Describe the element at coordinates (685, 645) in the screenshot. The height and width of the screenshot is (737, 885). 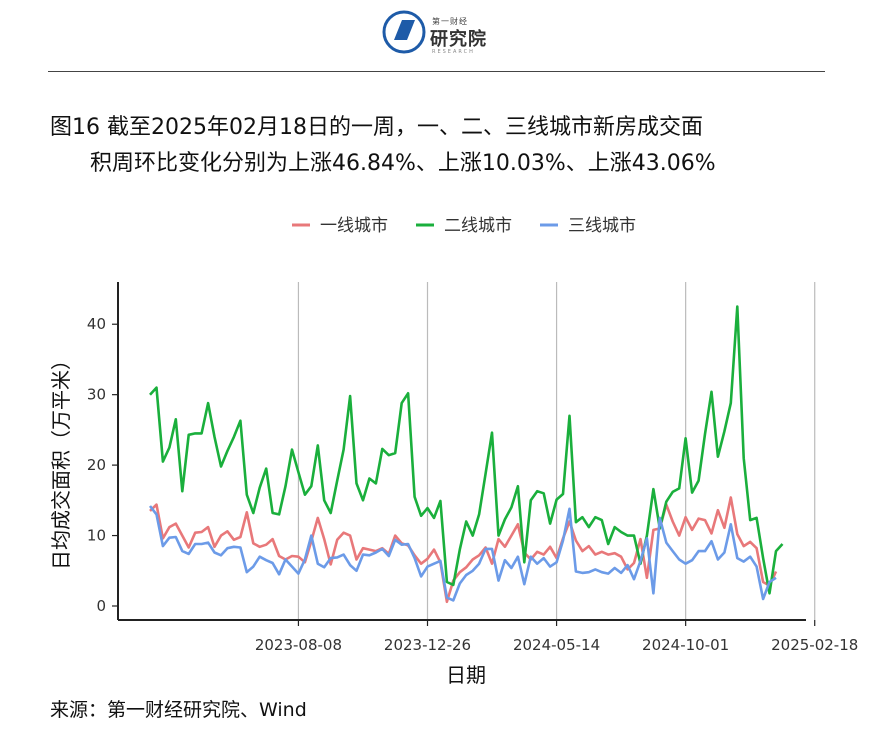
I see `x-tick-label: 2024-10-01` at that location.